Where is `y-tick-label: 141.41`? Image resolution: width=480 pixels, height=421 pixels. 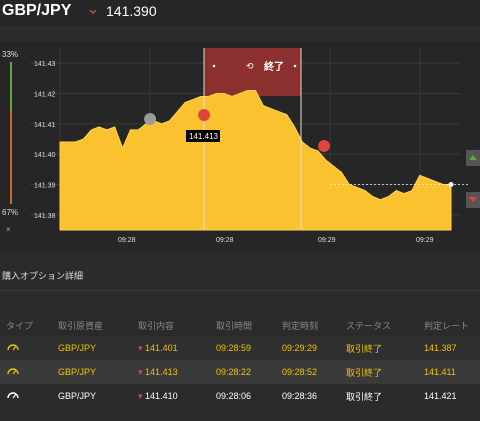
y-tick-label: 141.41 is located at coordinates (45, 125).